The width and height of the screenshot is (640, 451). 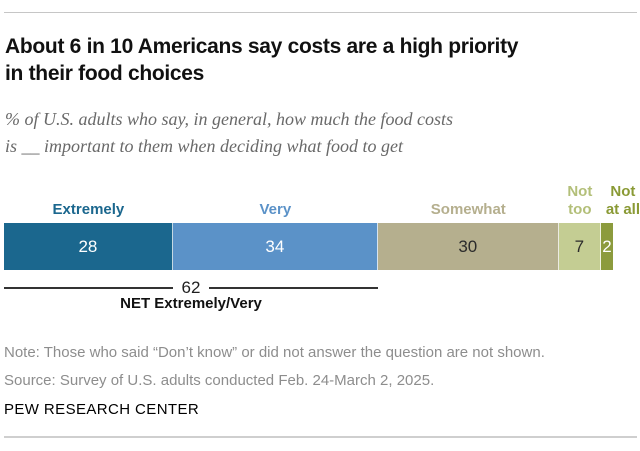 What do you see at coordinates (88, 209) in the screenshot?
I see `category-label-extremely: Extremely` at bounding box center [88, 209].